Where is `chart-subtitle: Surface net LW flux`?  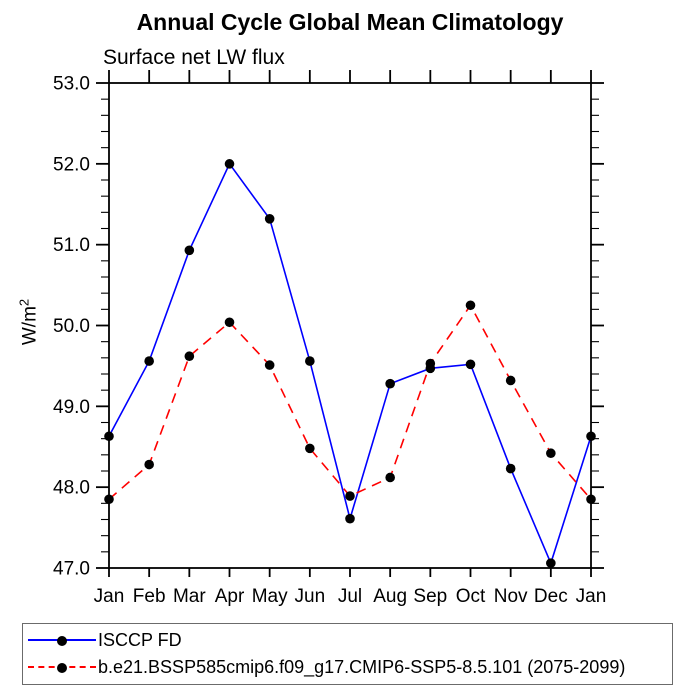
chart-subtitle: Surface net LW flux is located at coordinates (194, 57).